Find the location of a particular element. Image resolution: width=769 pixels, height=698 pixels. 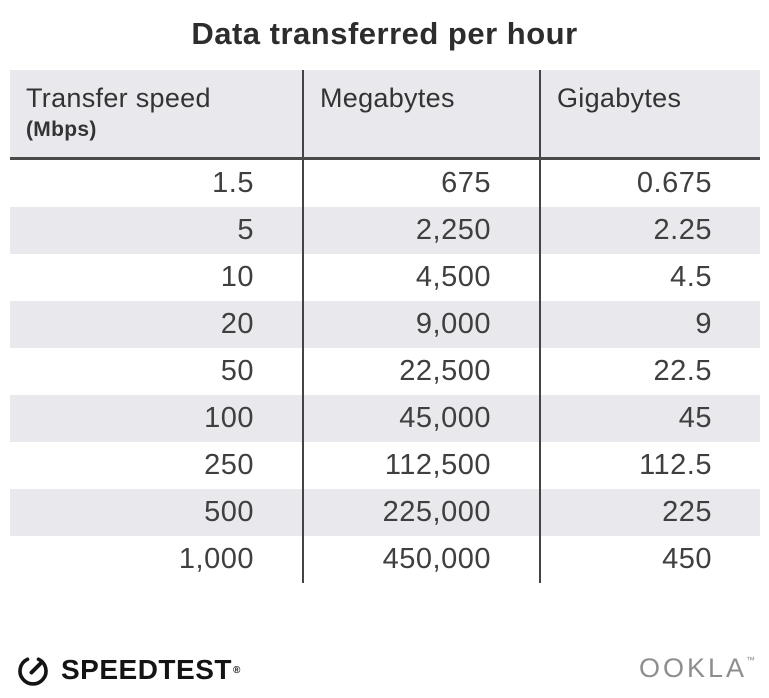

column-header-label: Gigabytes is located at coordinates (619, 98).